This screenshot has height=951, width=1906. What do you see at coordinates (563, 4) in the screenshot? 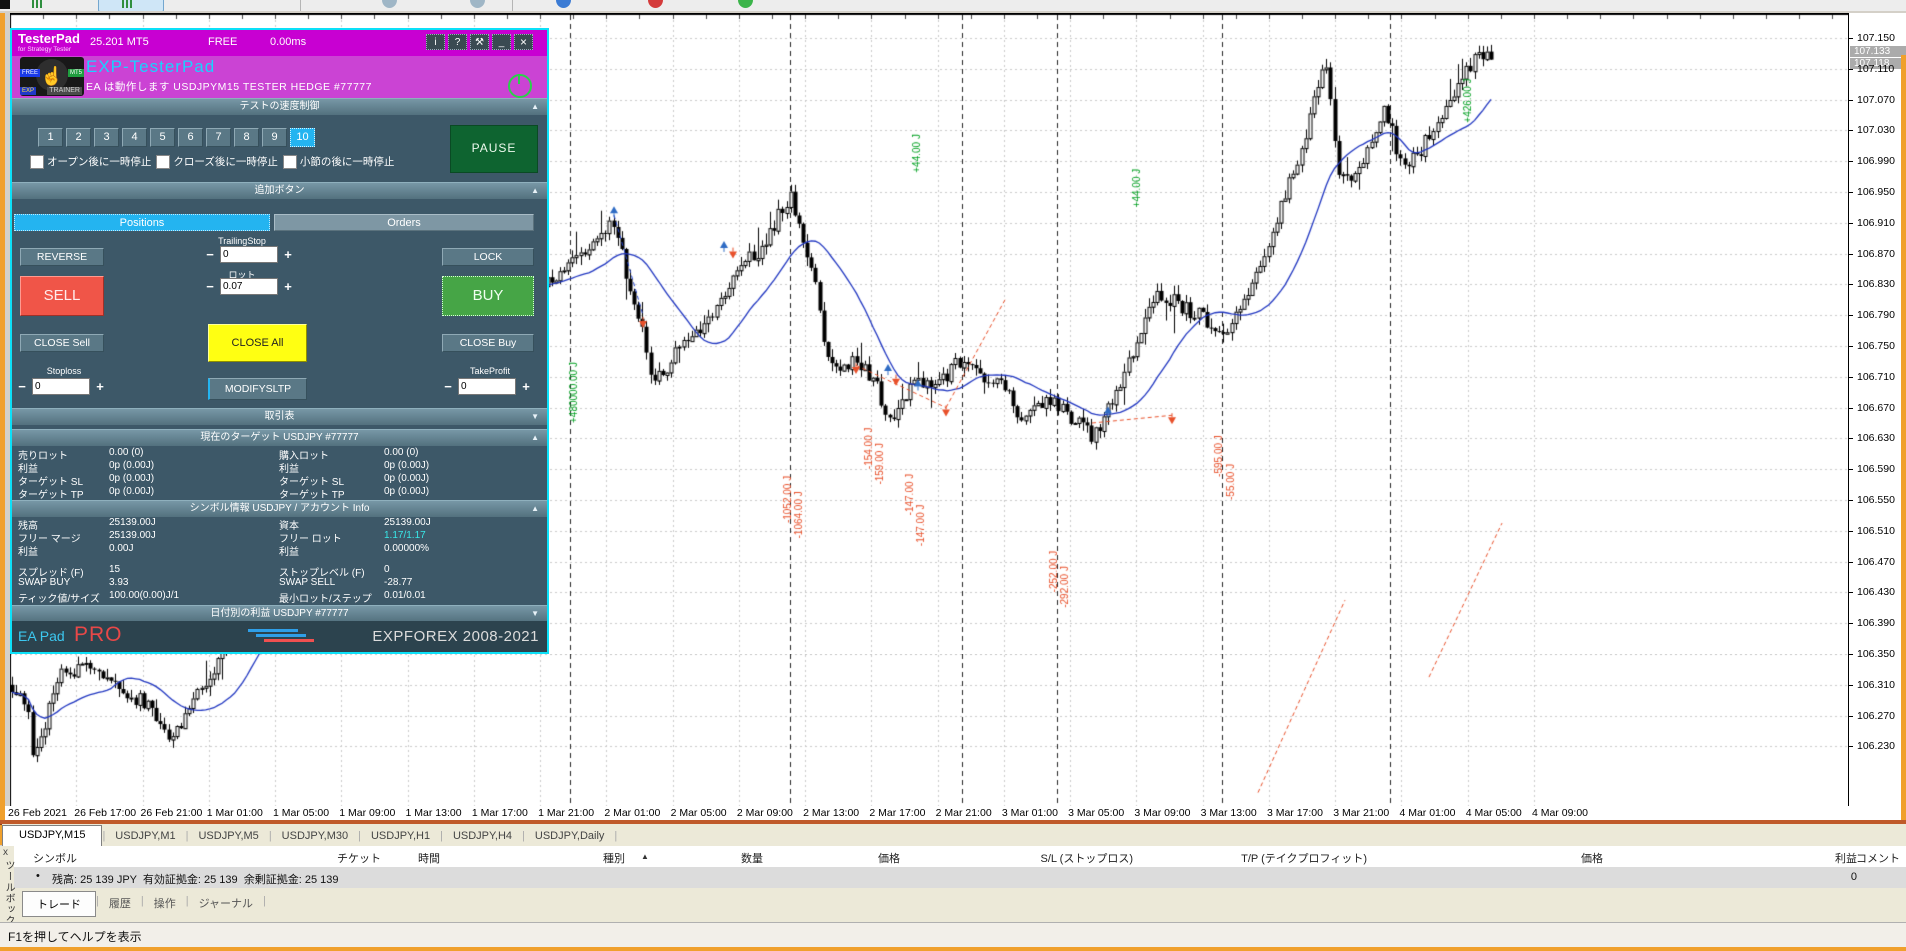
I see `indicator-blue-icon` at bounding box center [563, 4].